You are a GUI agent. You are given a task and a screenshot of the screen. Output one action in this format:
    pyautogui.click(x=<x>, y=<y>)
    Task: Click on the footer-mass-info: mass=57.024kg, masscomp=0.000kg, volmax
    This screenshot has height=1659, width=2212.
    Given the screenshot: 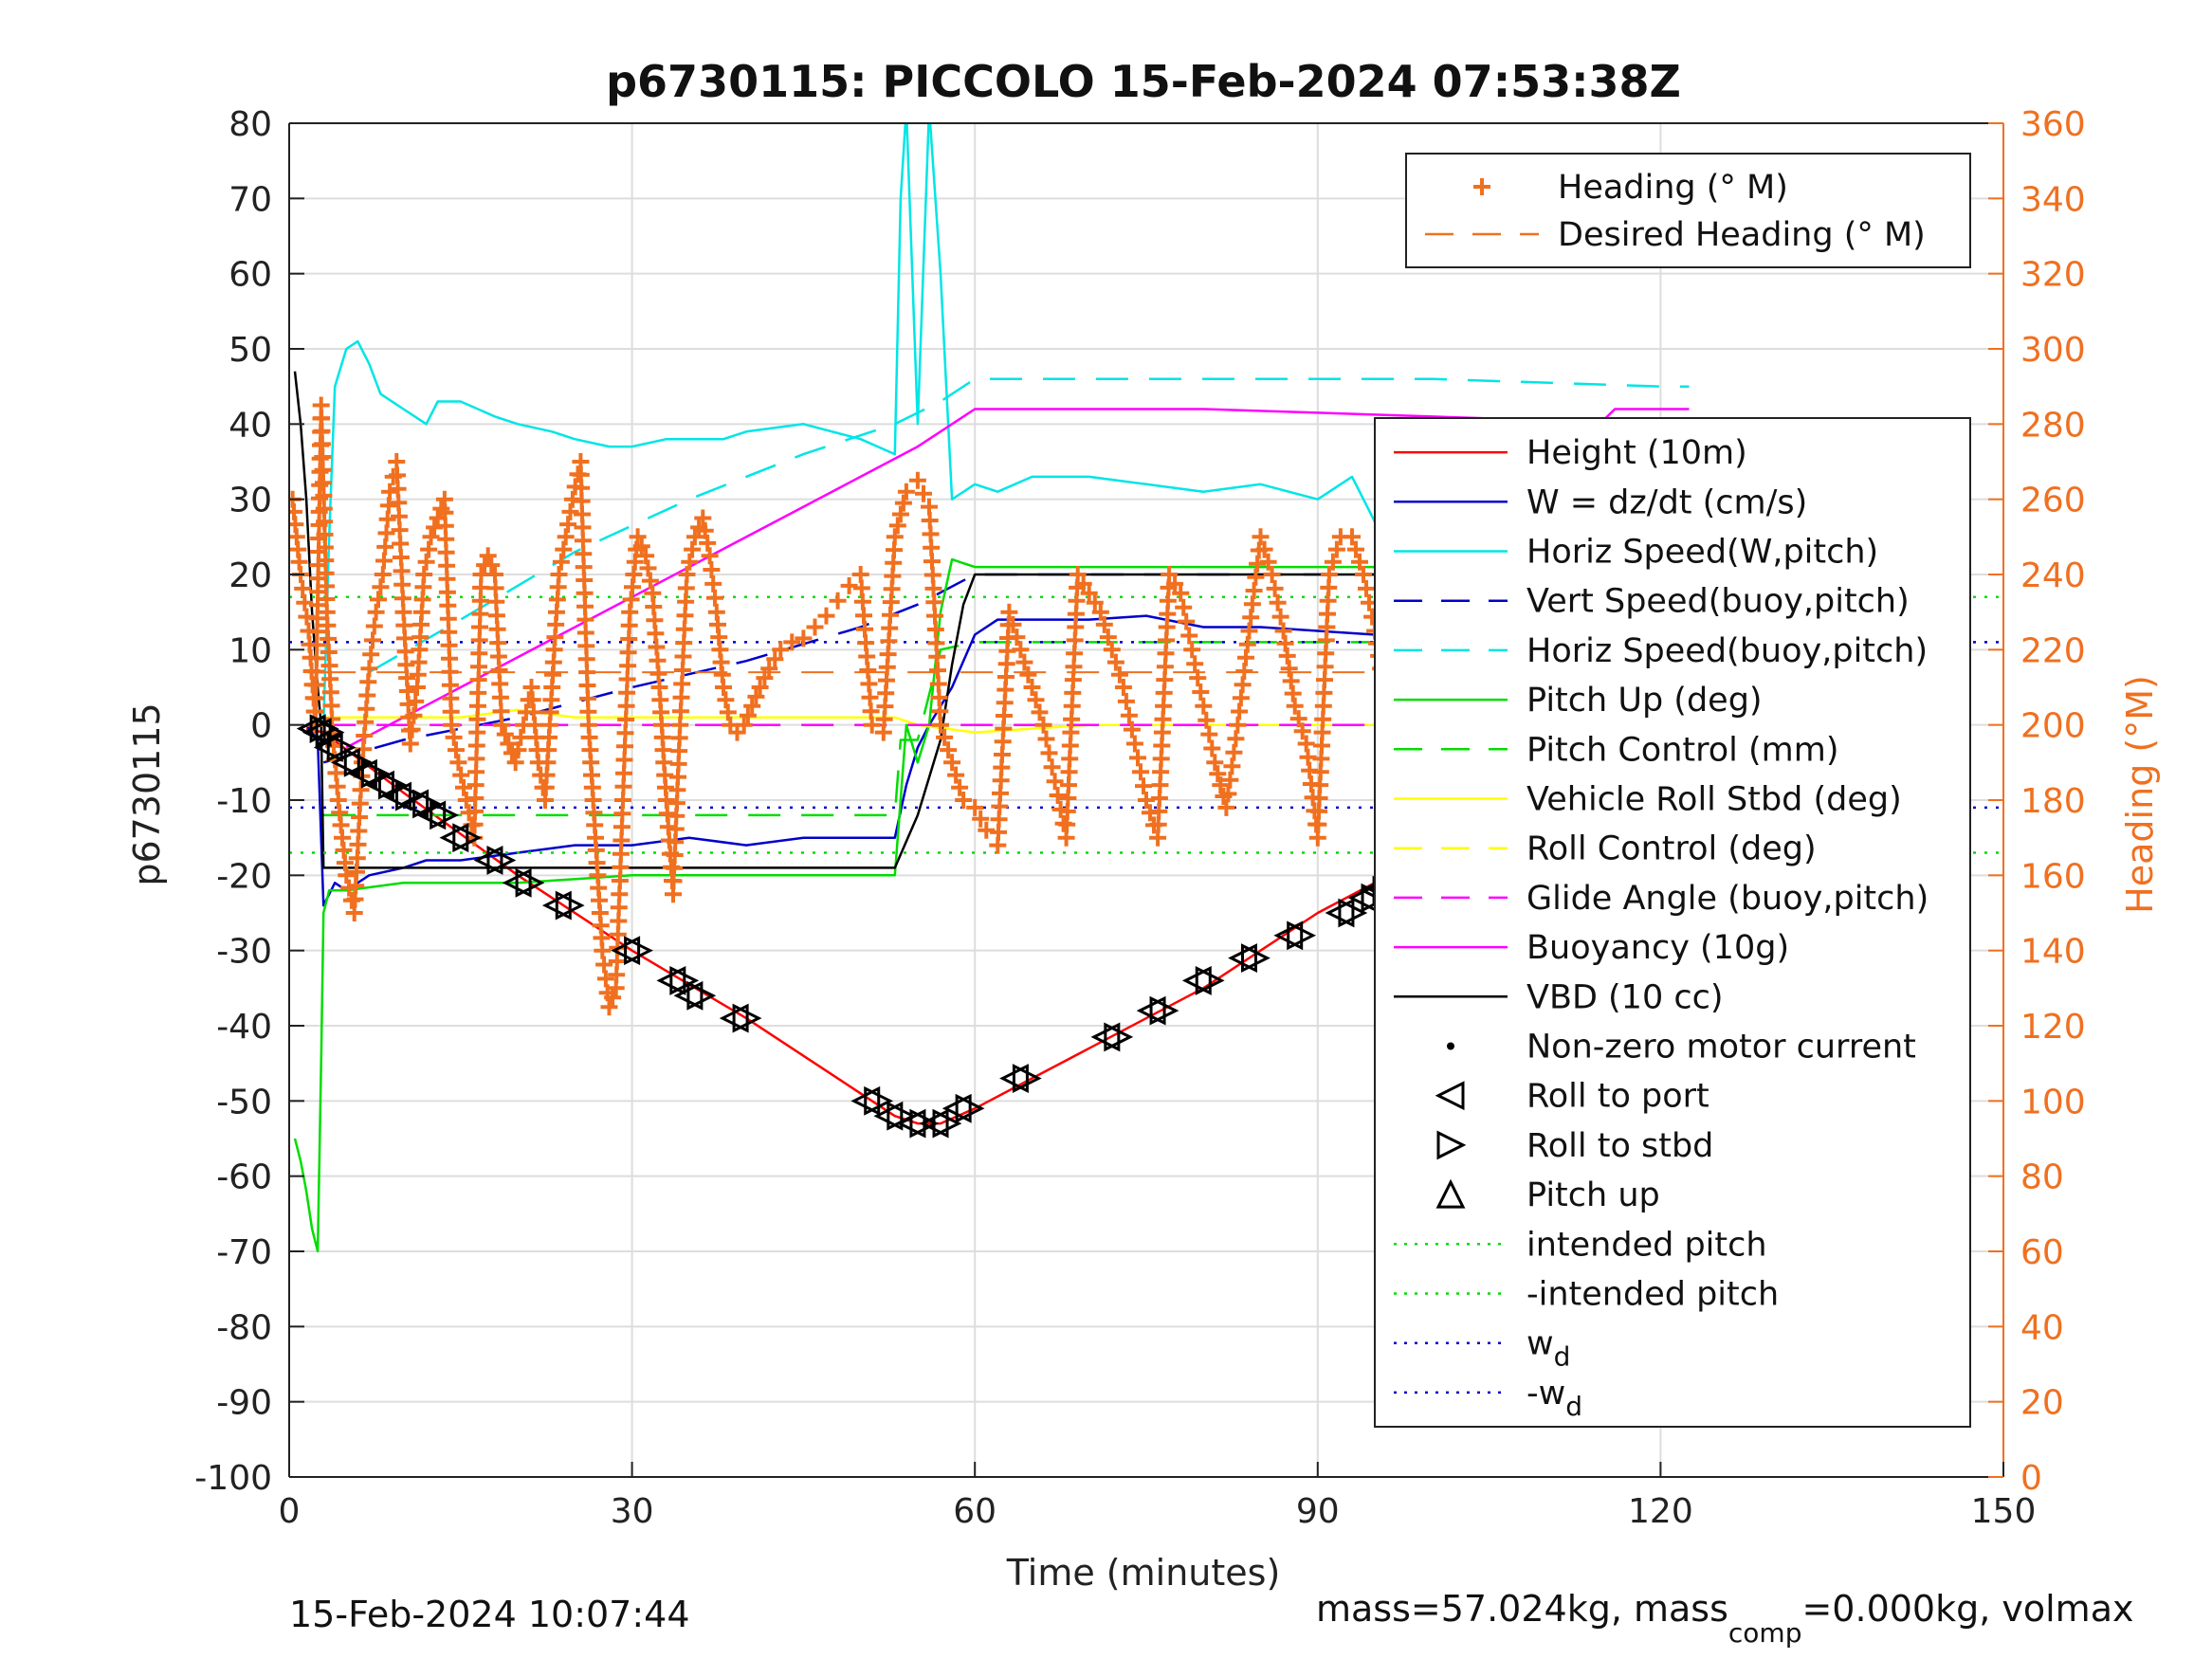 What is the action you would take?
    pyautogui.click(x=1724, y=1618)
    